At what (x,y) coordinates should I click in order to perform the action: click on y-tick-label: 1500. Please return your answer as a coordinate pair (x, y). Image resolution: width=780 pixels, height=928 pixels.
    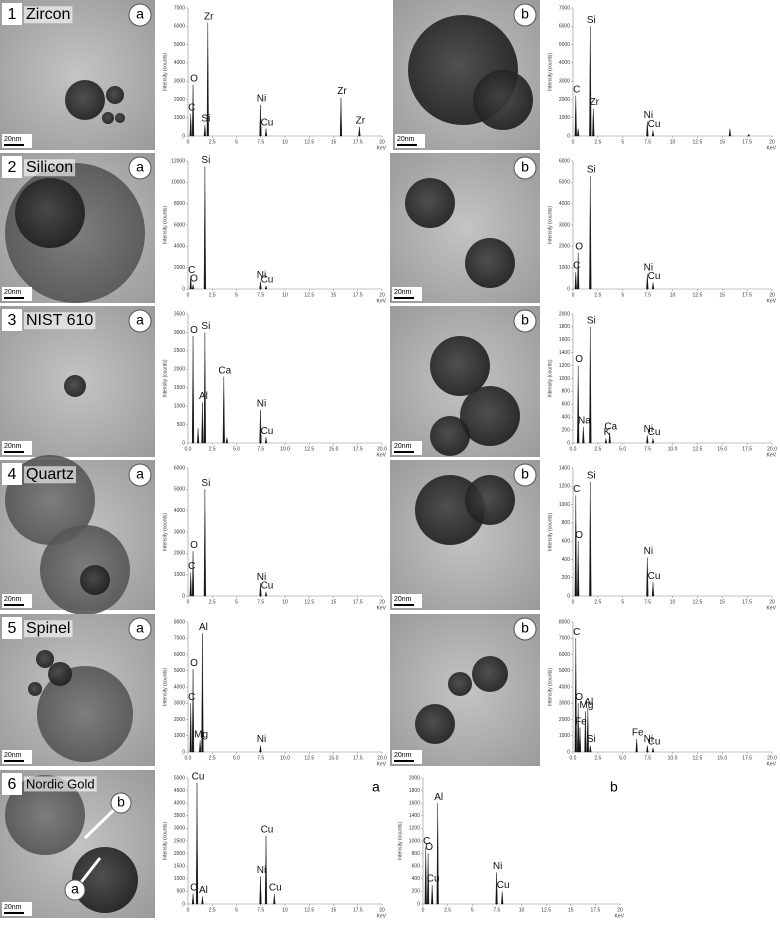
    Looking at the image, I should click on (179, 388).